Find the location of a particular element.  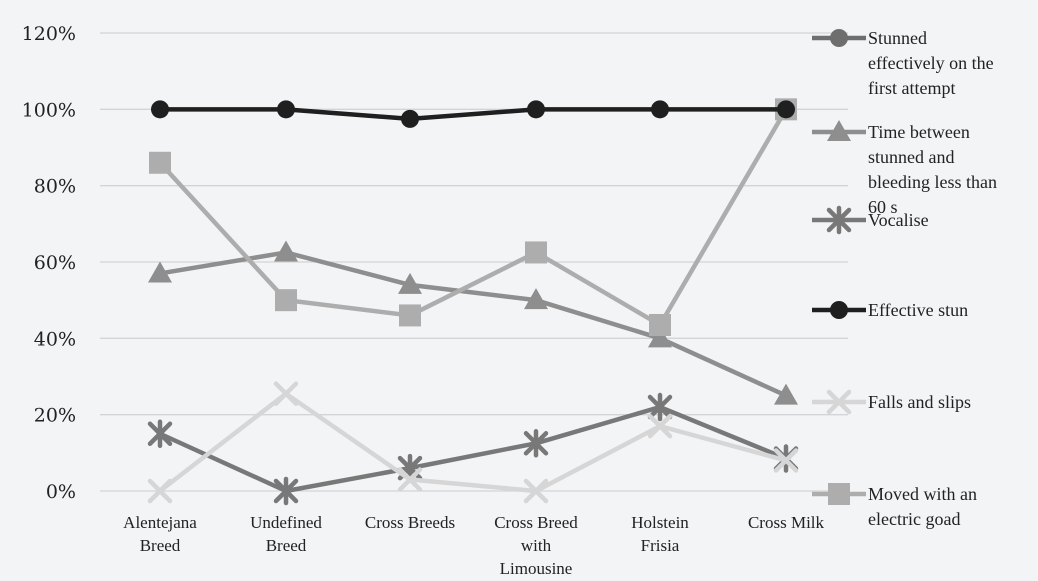

x-tick-label: Holstein is located at coordinates (660, 522).